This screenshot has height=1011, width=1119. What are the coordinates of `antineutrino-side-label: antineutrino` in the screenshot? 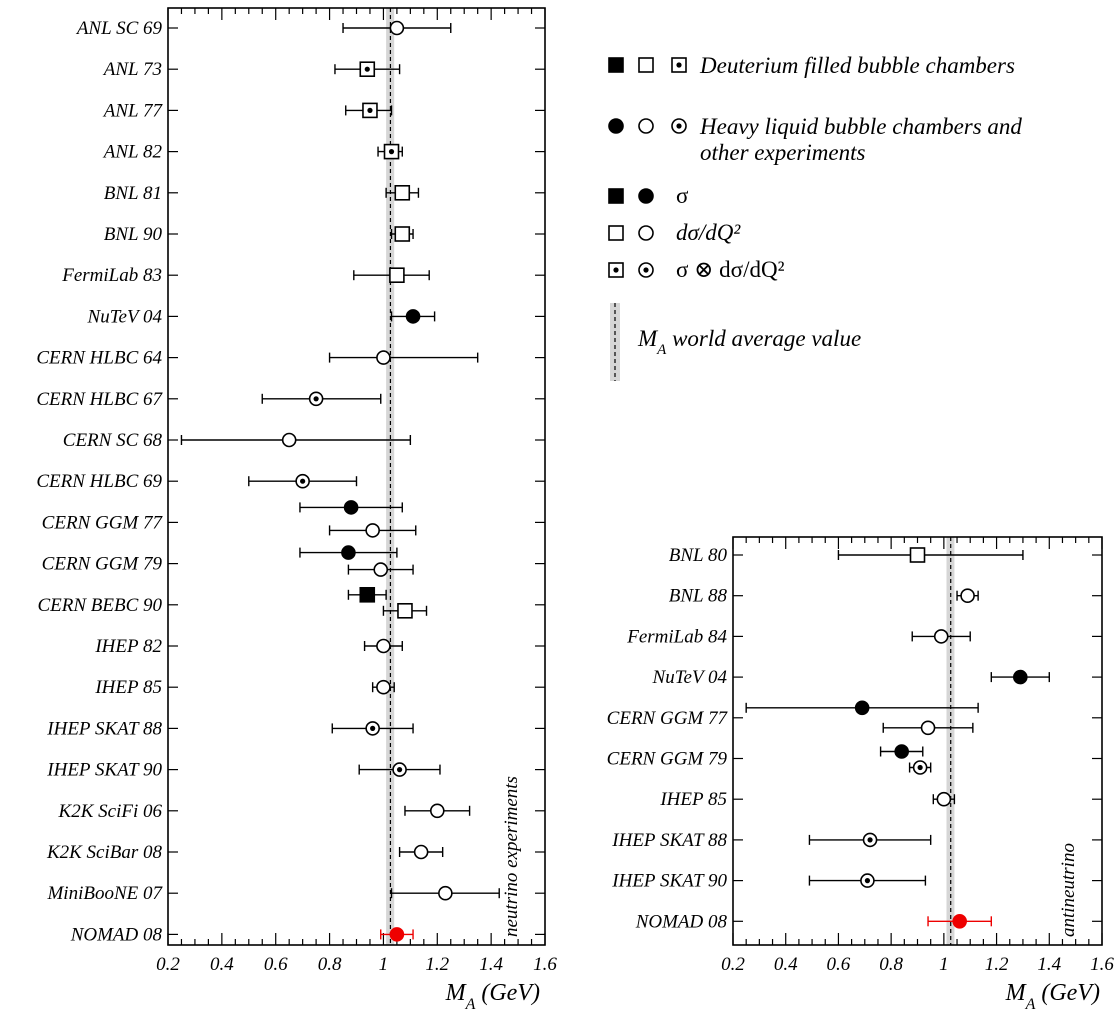 It's located at (1068, 890).